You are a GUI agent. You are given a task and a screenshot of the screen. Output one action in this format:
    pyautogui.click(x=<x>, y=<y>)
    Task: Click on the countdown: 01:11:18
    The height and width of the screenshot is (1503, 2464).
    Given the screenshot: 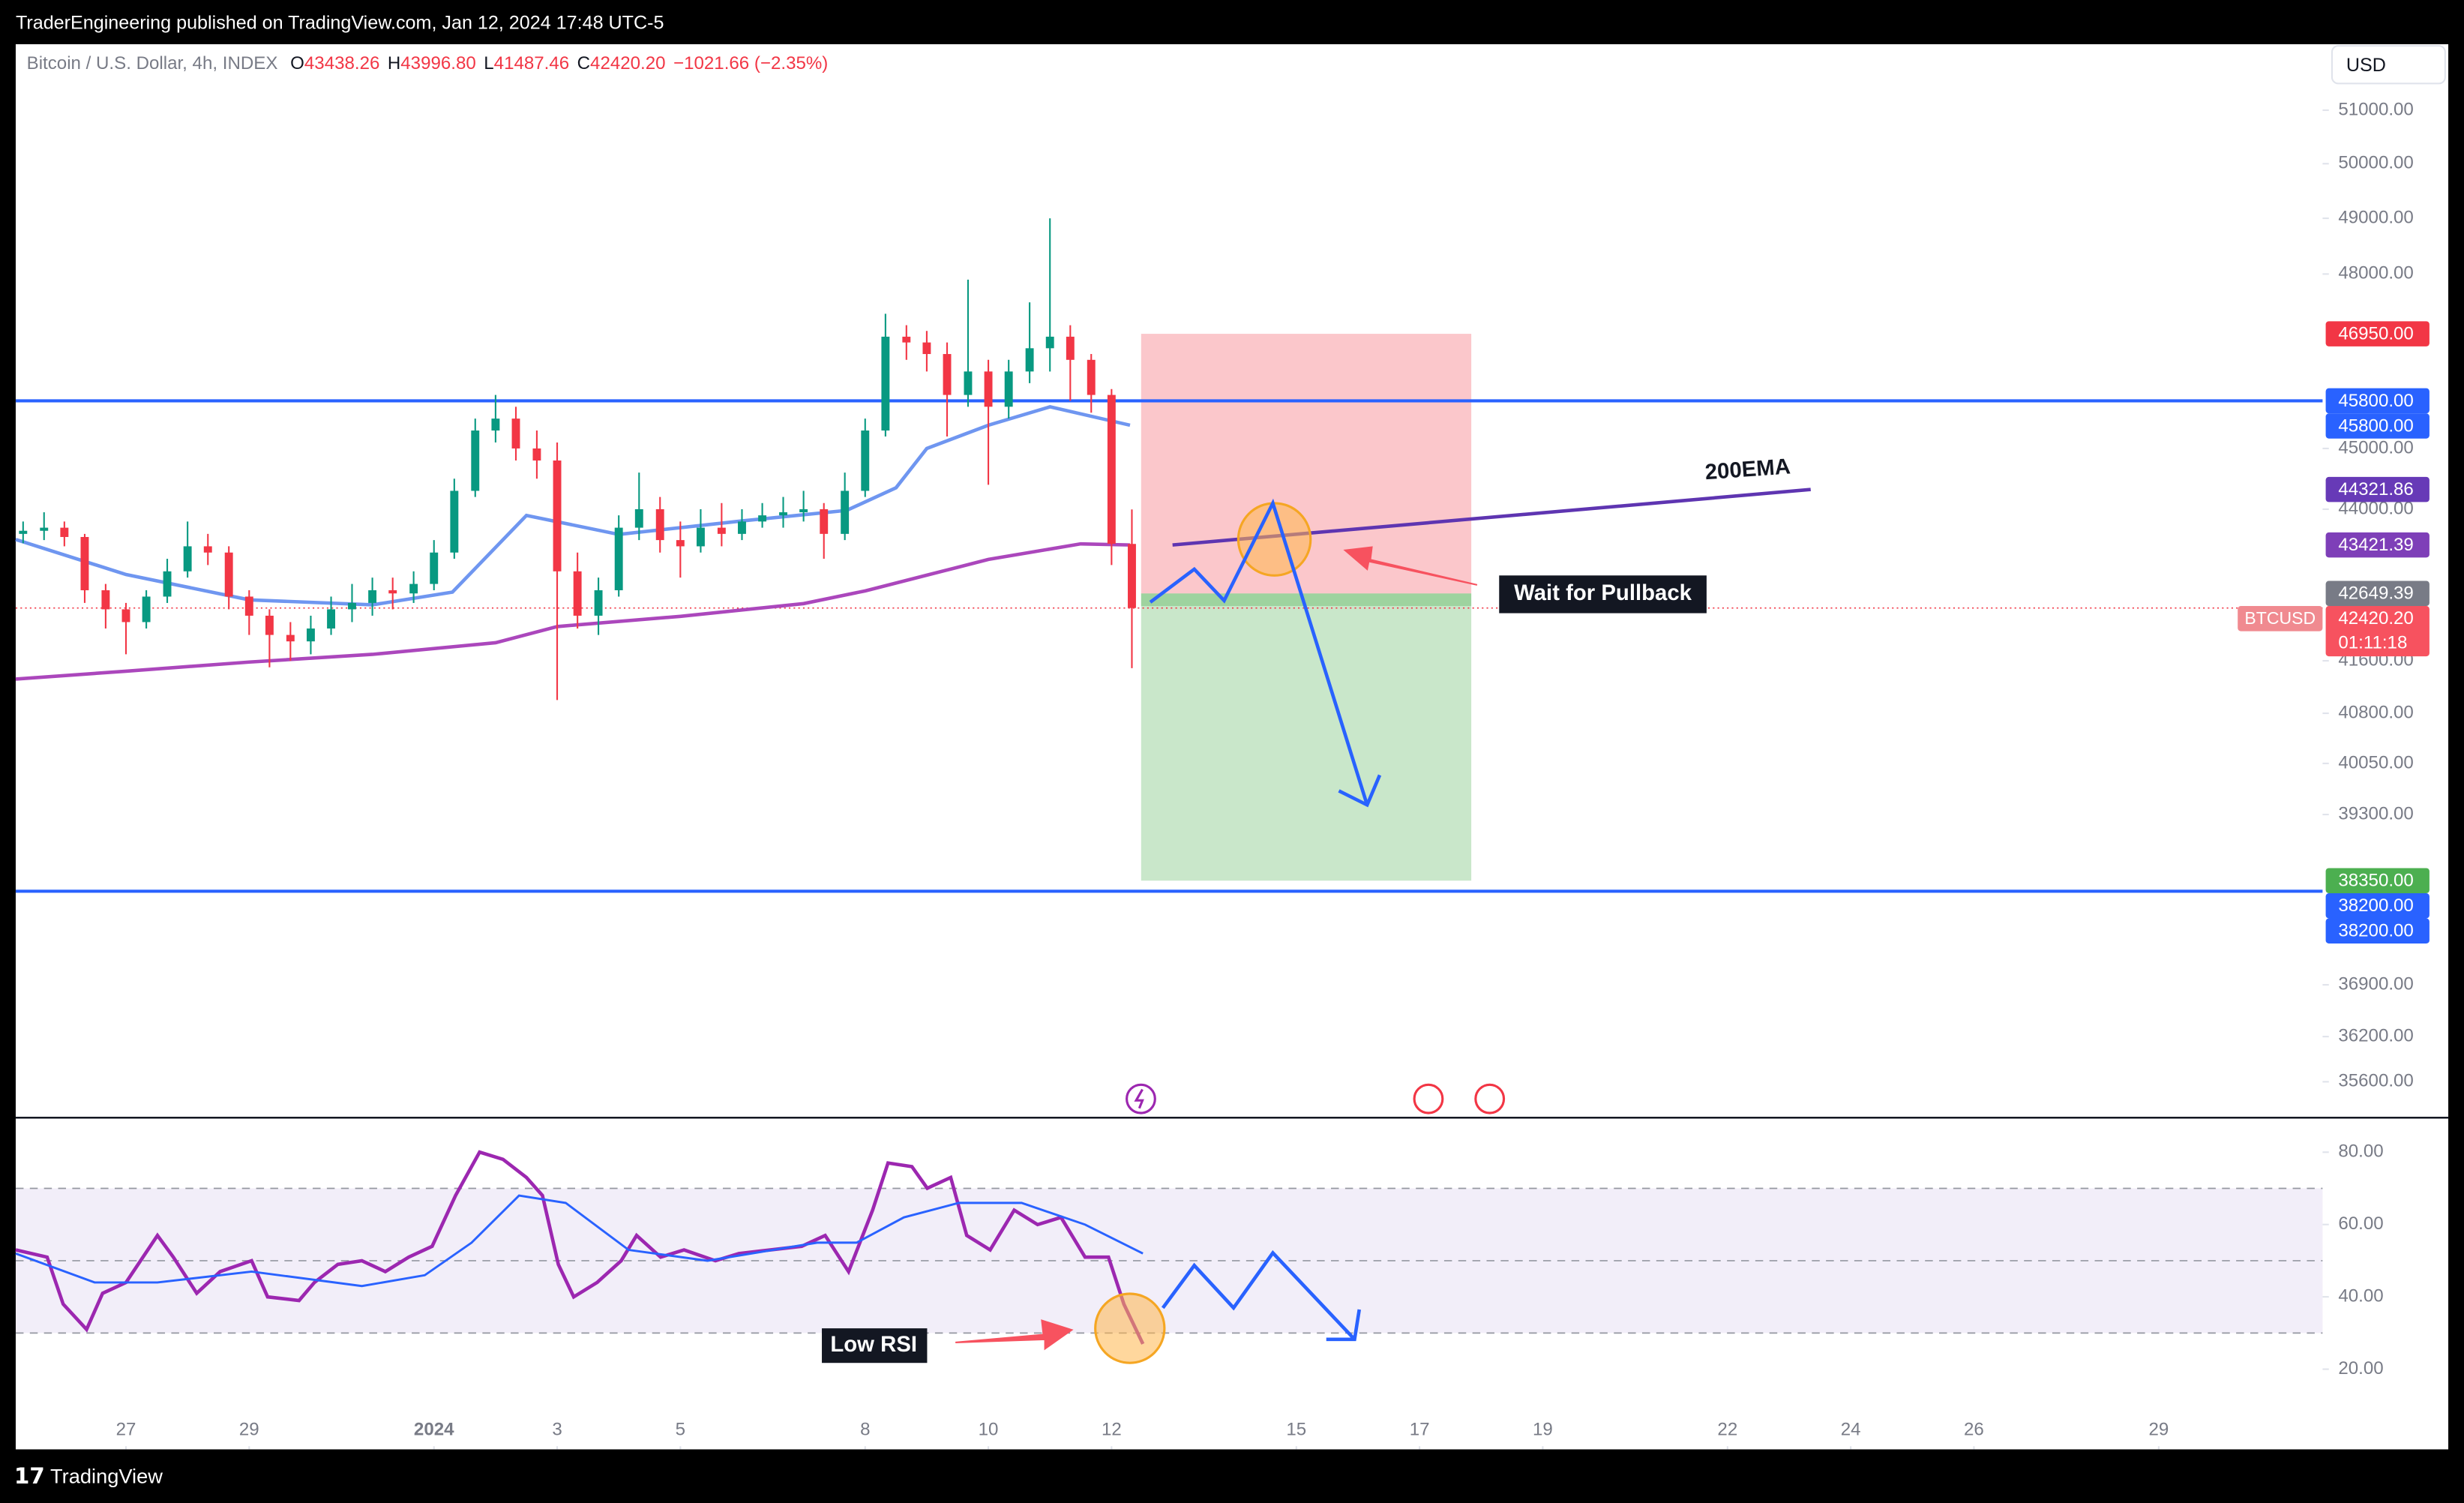 What is the action you would take?
    pyautogui.click(x=2372, y=643)
    